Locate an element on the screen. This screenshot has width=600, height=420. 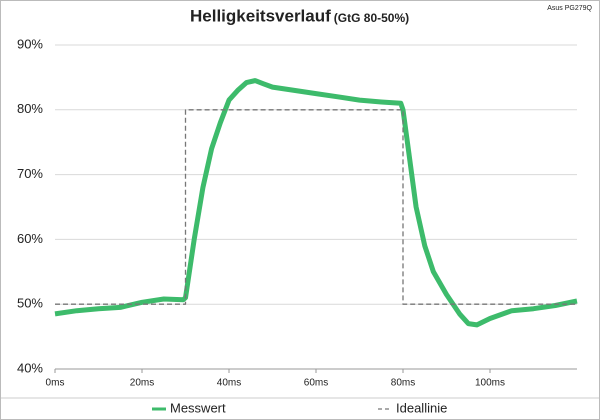
y-tick-label: 80% is located at coordinates (30, 108).